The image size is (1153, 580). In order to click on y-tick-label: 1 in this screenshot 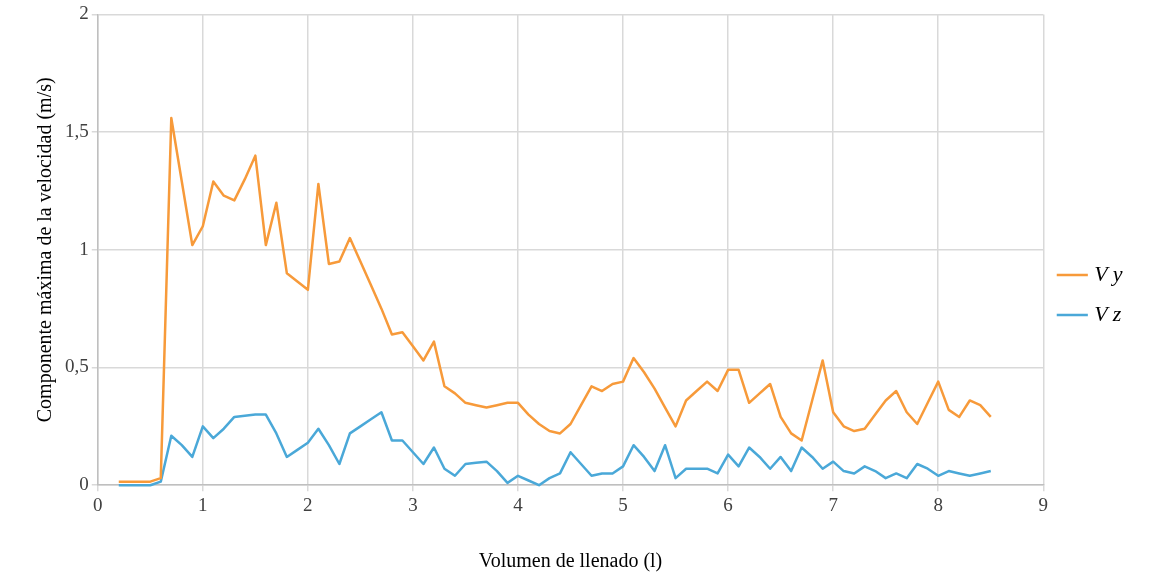, I will do `click(84, 248)`.